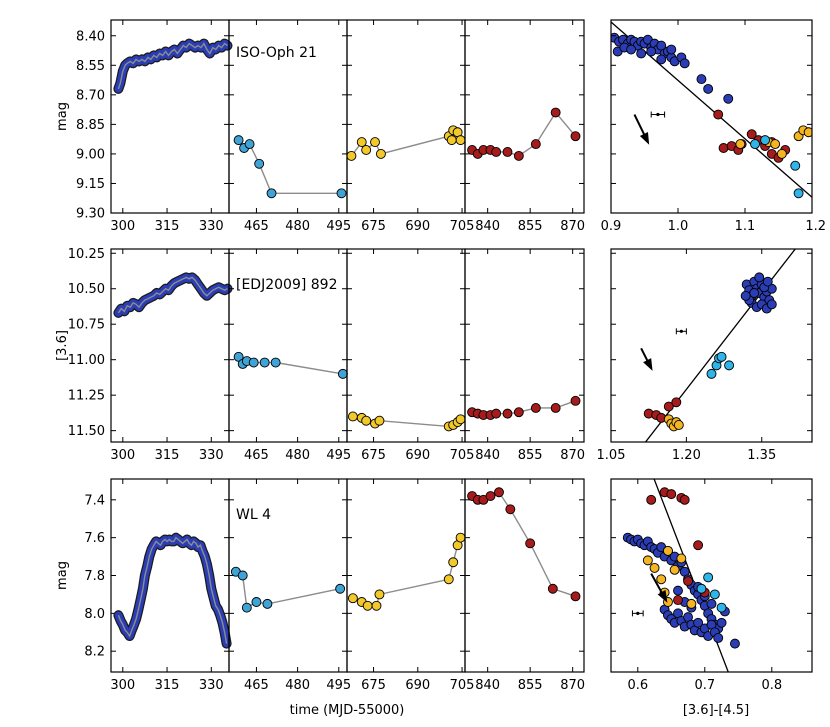 This screenshot has height=727, width=830. I want to click on x-axis-label-color: [3.6]-[4.5], so click(716, 710).